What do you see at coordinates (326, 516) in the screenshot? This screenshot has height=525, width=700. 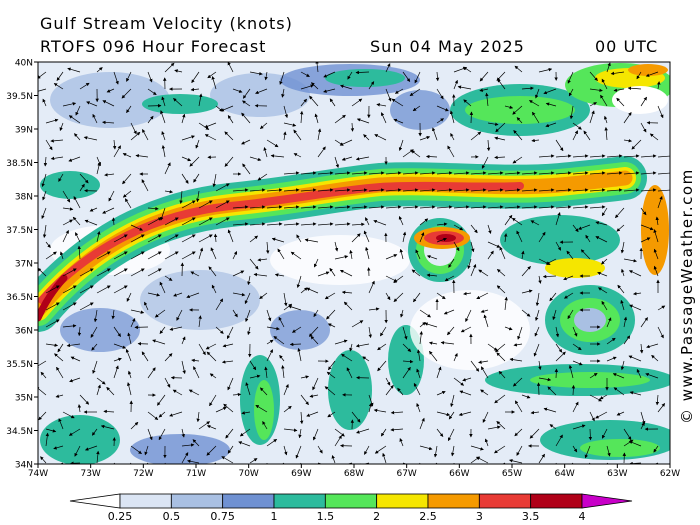 I see `legend-label: 1.5` at bounding box center [326, 516].